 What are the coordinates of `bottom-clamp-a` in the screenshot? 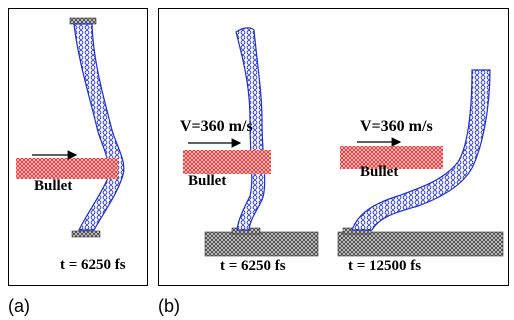 It's located at (86, 234).